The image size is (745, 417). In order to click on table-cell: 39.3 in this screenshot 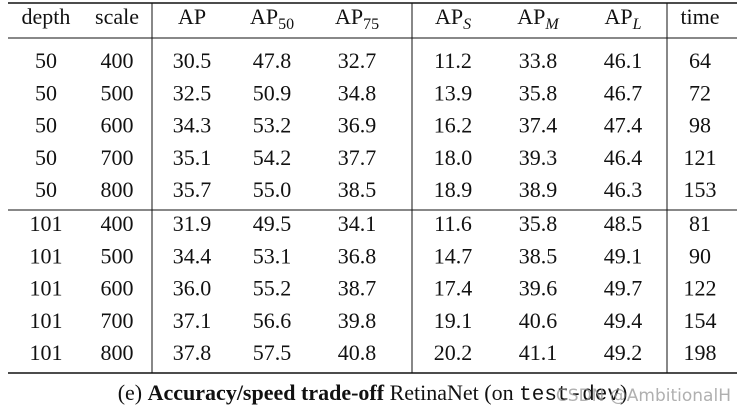, I will do `click(538, 157)`.